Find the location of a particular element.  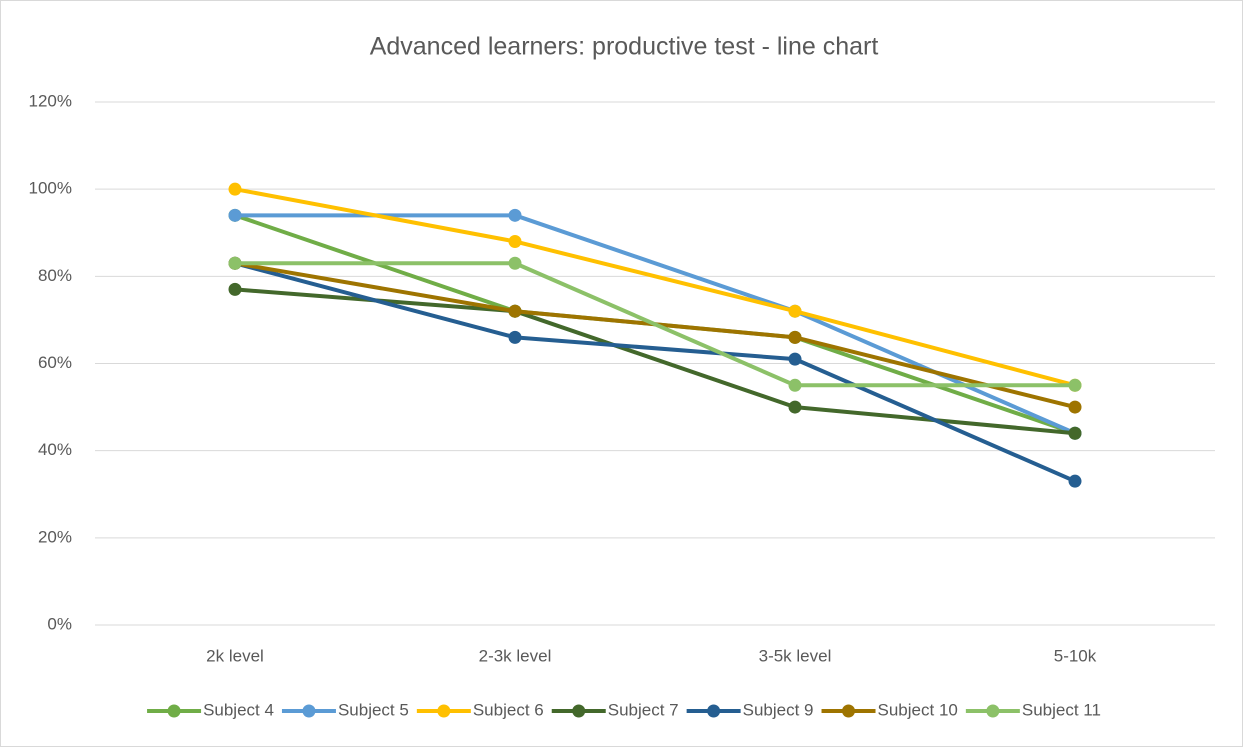

y-tick-label: 20% is located at coordinates (55, 536).